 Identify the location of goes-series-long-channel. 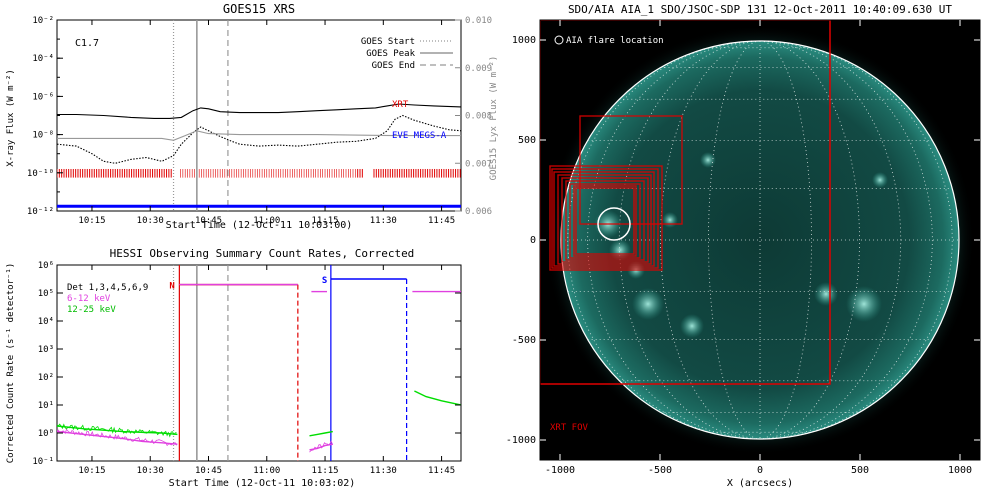
(259, 111).